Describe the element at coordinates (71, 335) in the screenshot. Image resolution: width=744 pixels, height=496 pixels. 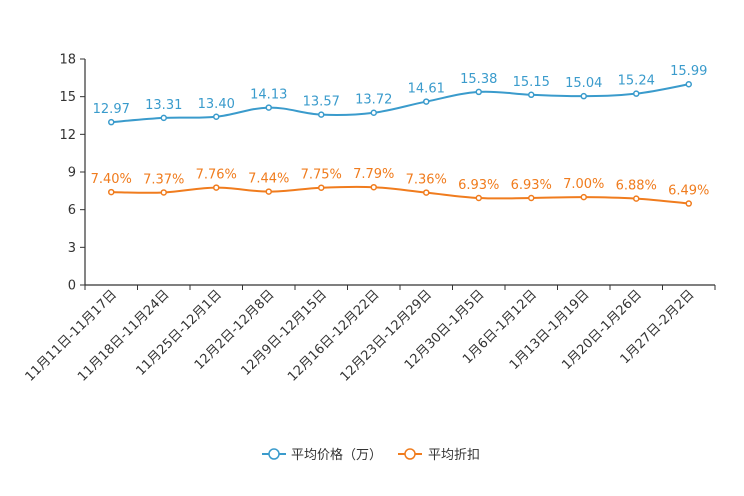
I see `x-tick-label: 11月11日-11月17日` at that location.